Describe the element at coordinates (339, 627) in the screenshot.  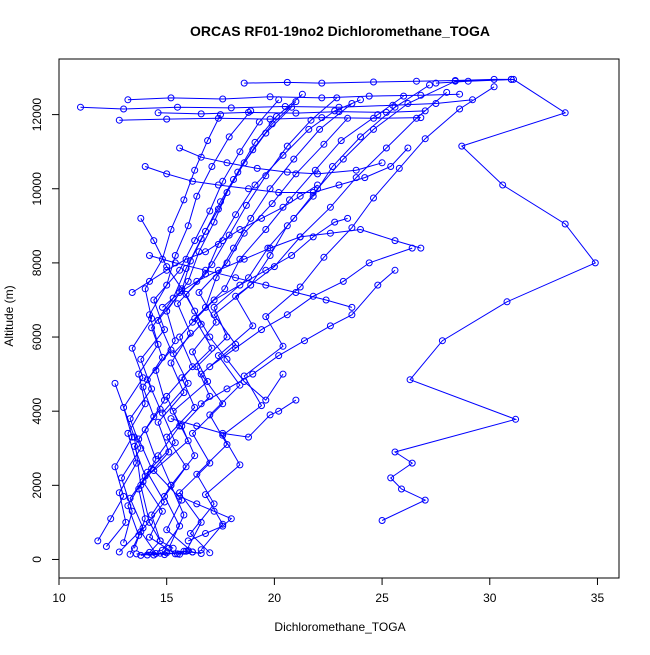
I see `x-axis-label: Dichloromethane_TOGA` at that location.